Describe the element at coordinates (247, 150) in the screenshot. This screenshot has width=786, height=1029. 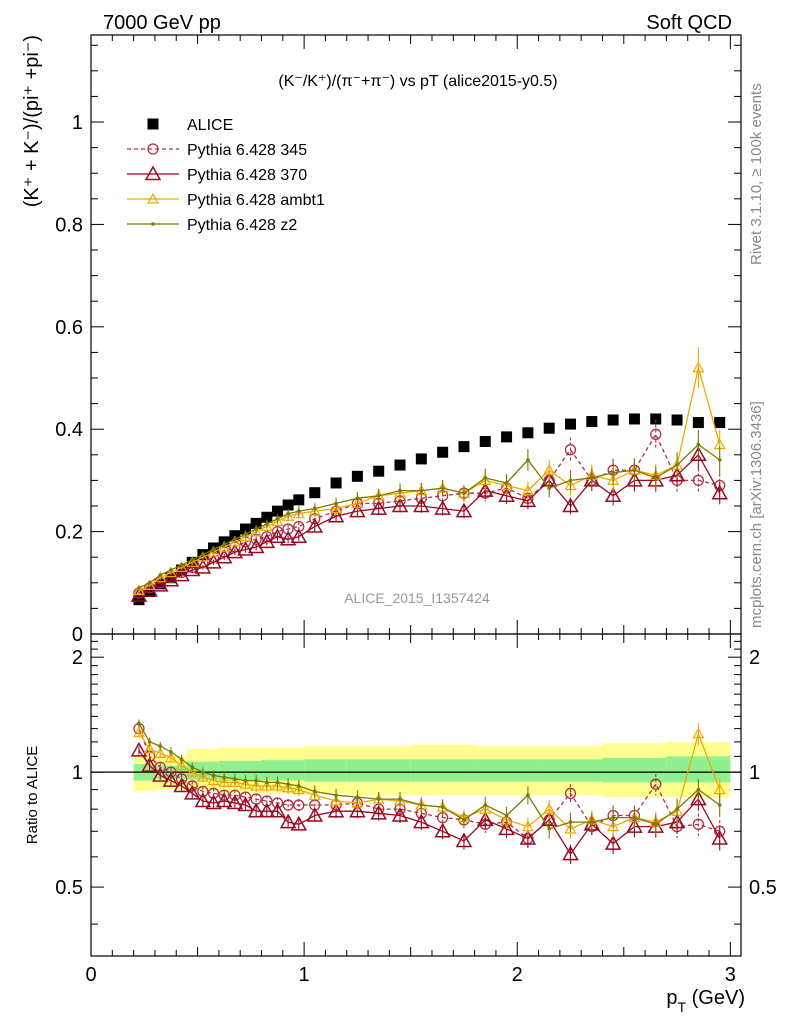
I see `legend-label-p345: Pythia 6.428 345` at that location.